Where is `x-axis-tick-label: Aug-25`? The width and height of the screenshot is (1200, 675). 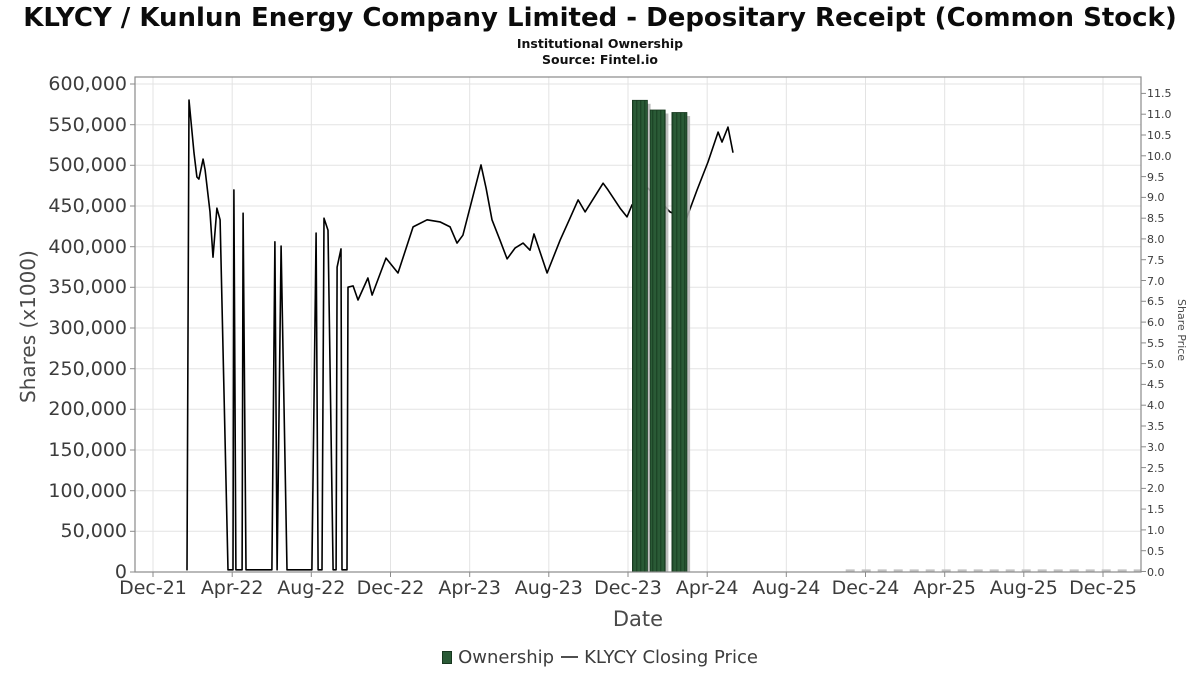
x-axis-tick-label: Aug-25 is located at coordinates (1023, 588).